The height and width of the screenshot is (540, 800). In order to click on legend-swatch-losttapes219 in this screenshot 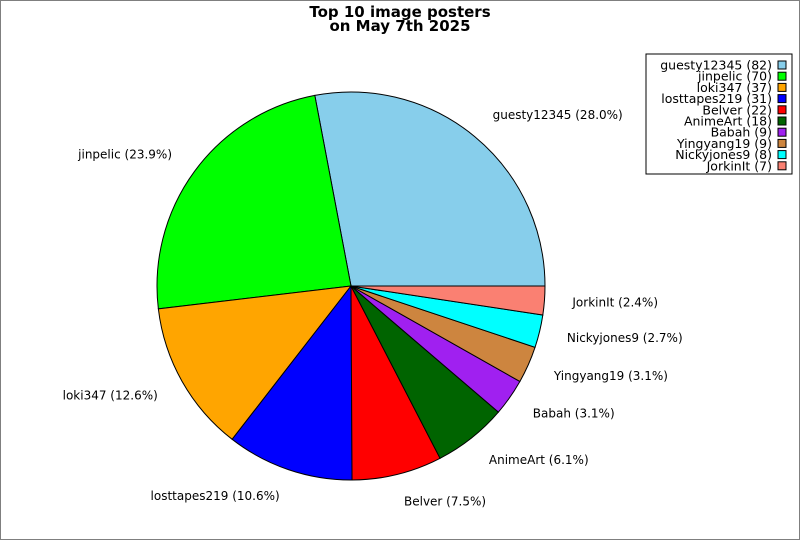, I will do `click(782, 99)`.